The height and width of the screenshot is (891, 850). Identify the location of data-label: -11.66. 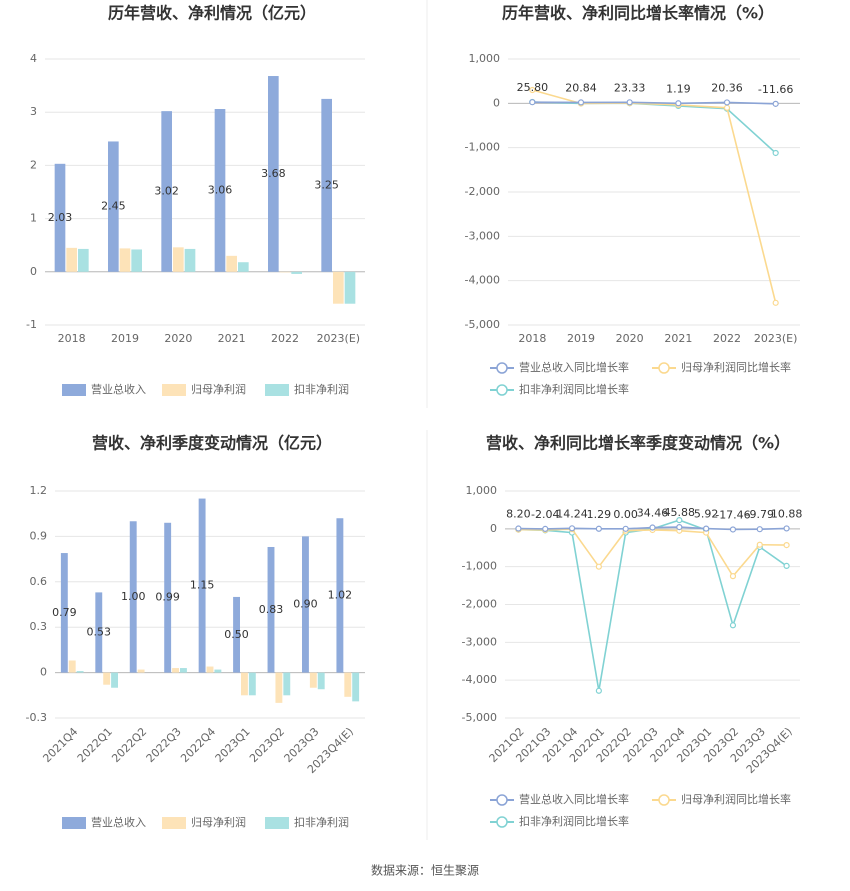
(775, 89).